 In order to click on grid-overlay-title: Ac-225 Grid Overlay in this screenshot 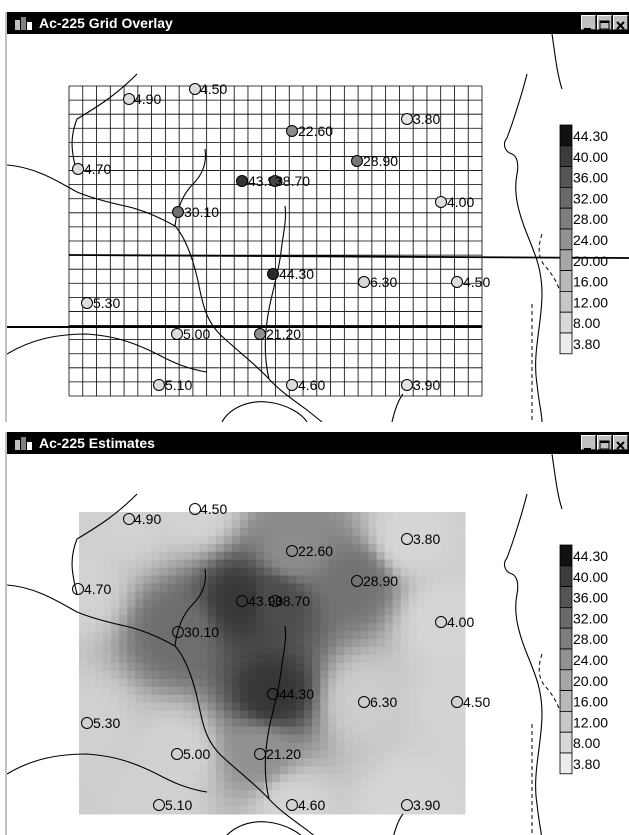, I will do `click(106, 23)`.